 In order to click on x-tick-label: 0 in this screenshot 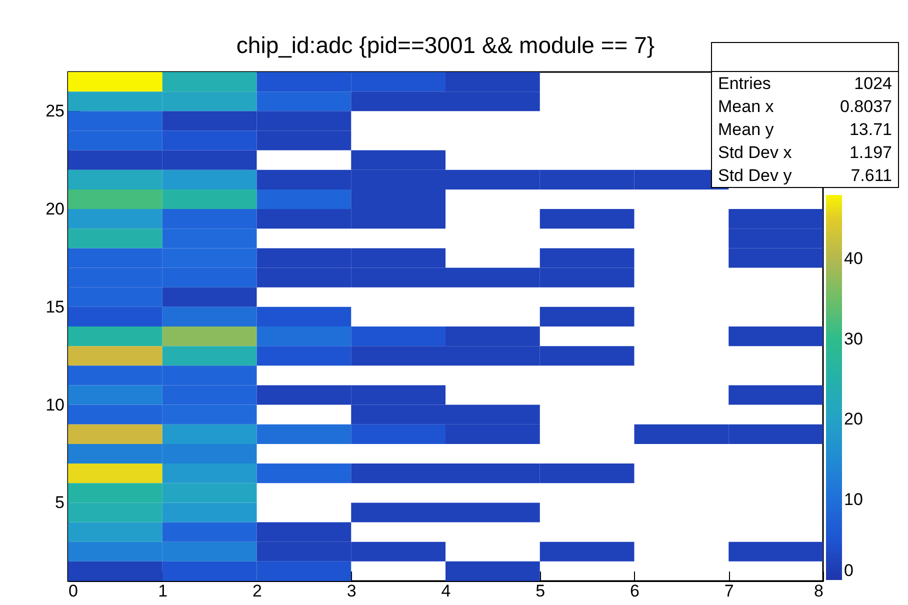, I will do `click(73, 591)`.